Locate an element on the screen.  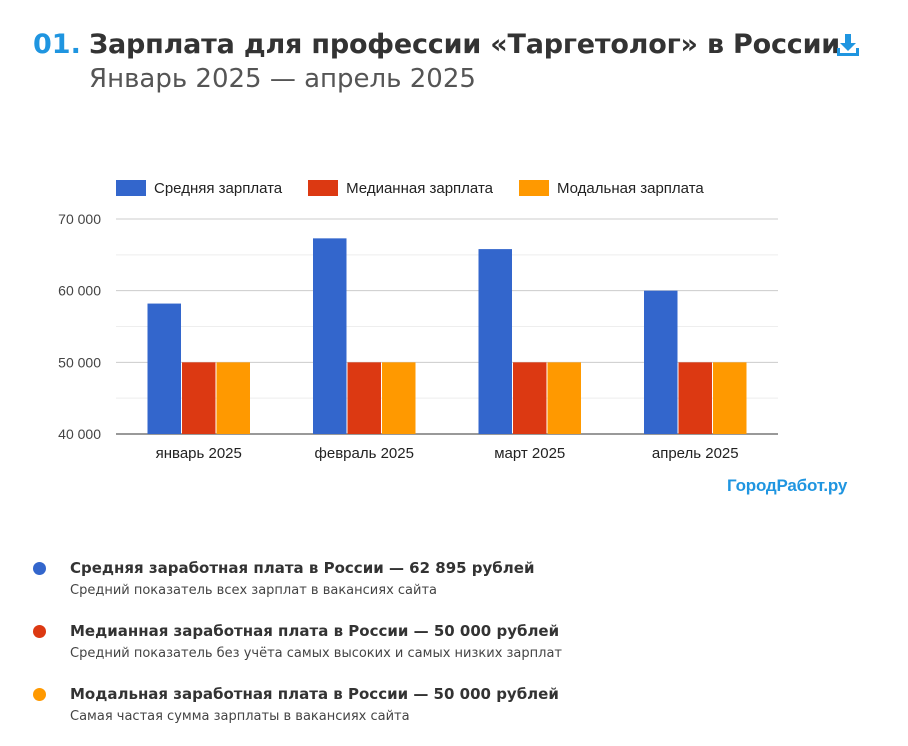
legend-item: Медианная зарплата is located at coordinates (400, 188).